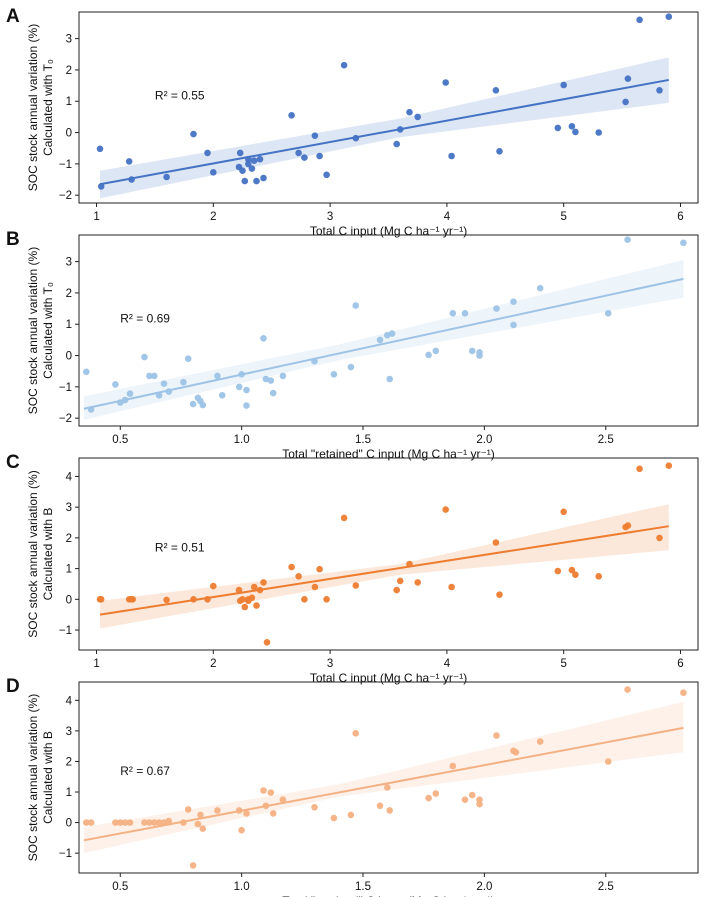  What do you see at coordinates (145, 771) in the screenshot?
I see `r-squared-annotation: R² = 0.67` at bounding box center [145, 771].